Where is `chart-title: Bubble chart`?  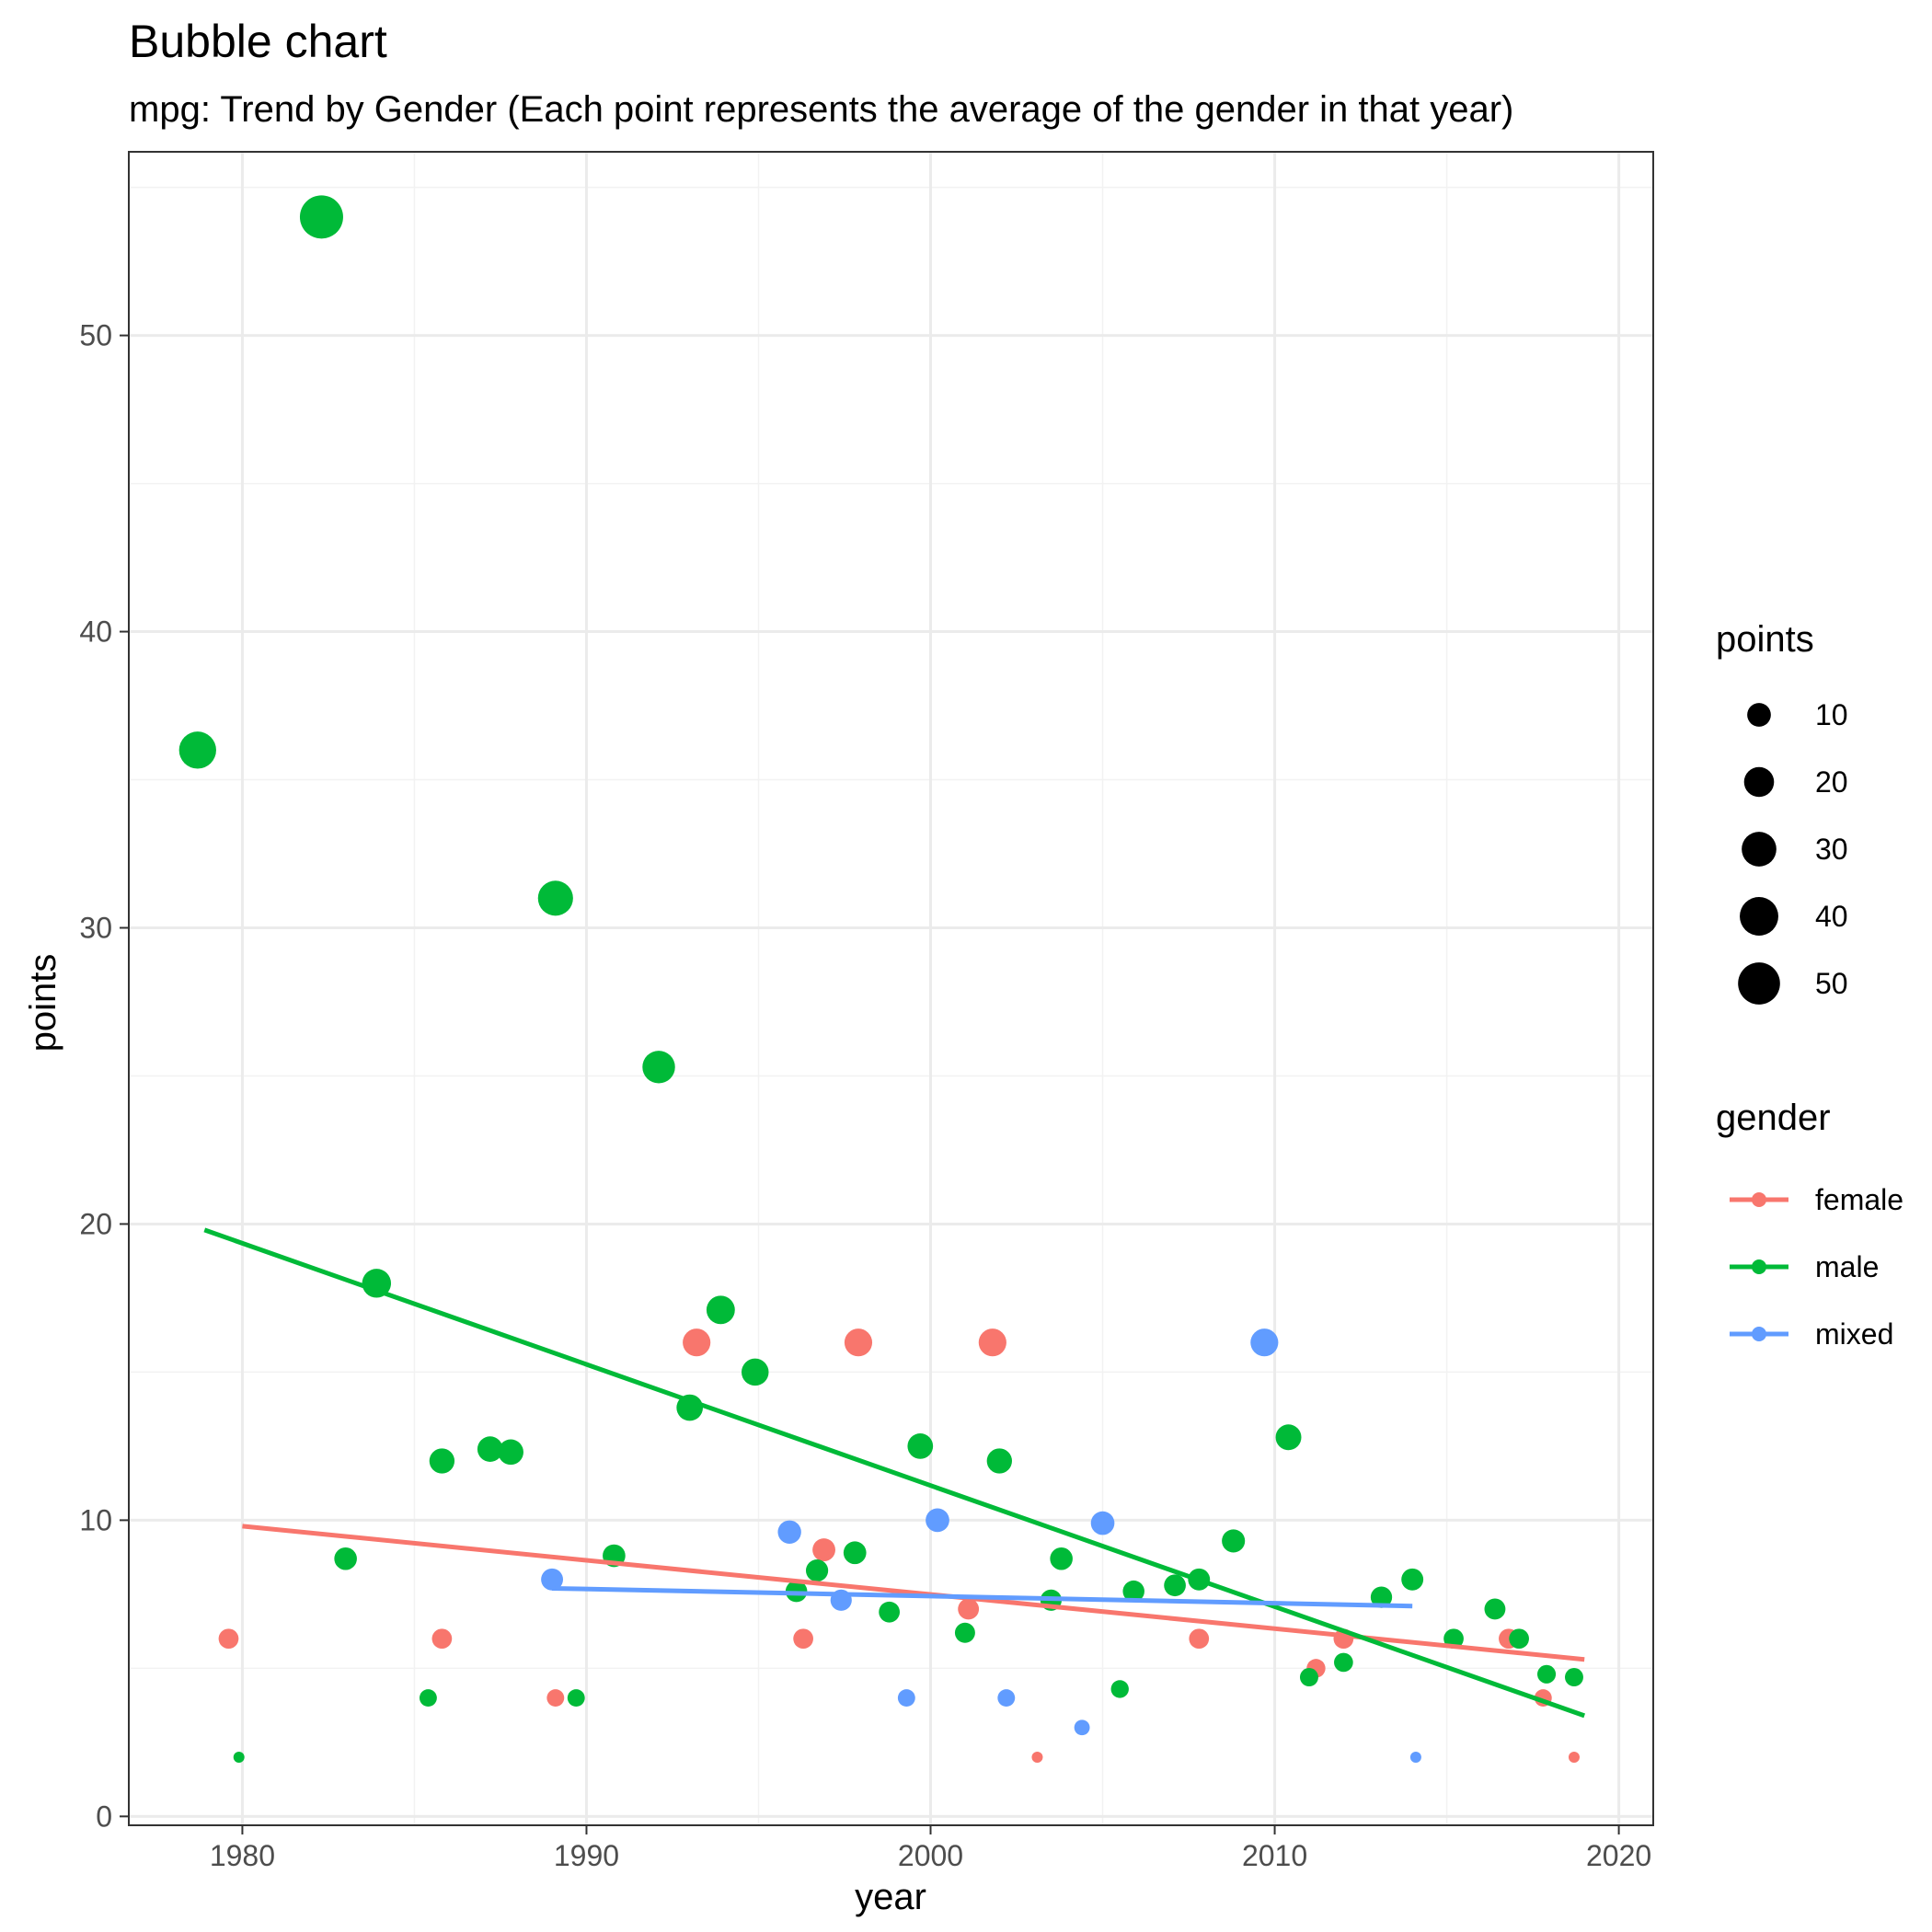 chart-title: Bubble chart is located at coordinates (258, 41).